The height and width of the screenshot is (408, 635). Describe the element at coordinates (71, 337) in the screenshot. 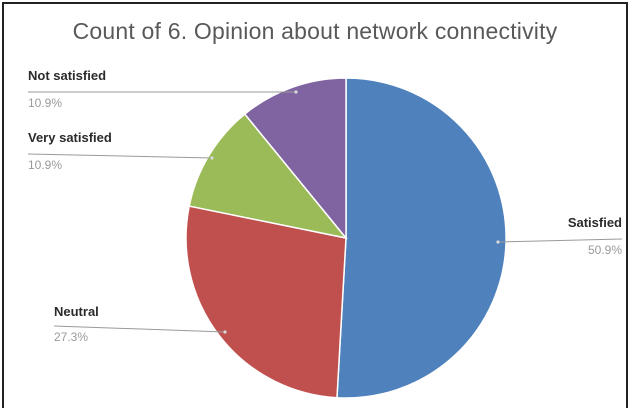

I see `data-label-percent-neutral: 27.3%` at that location.